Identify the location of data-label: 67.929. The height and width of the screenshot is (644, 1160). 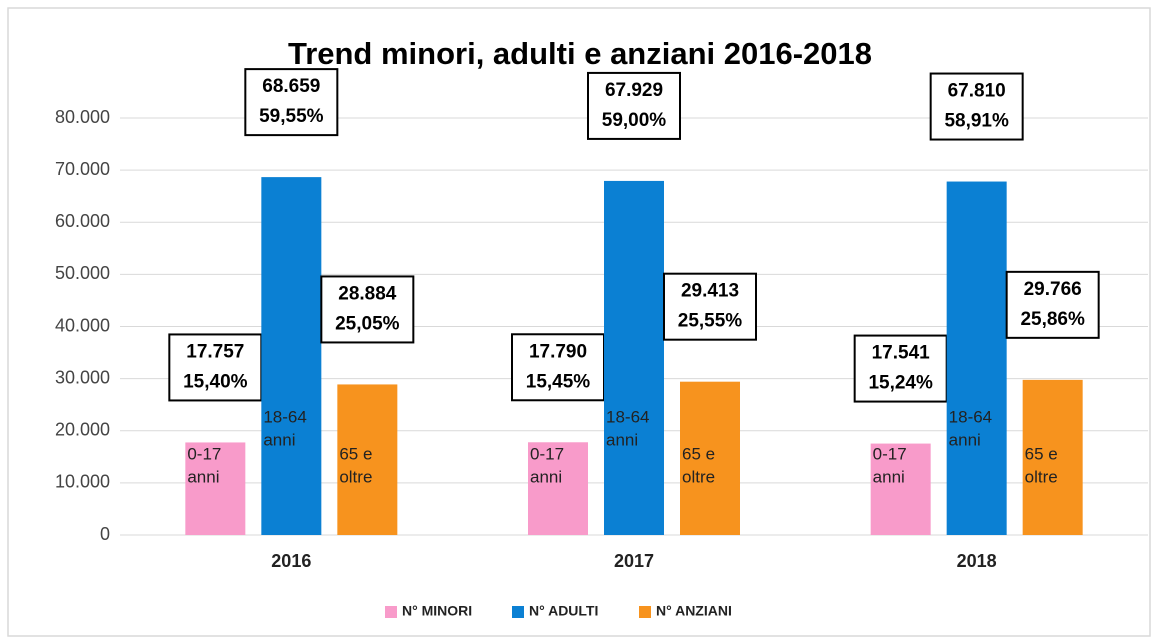
(634, 90).